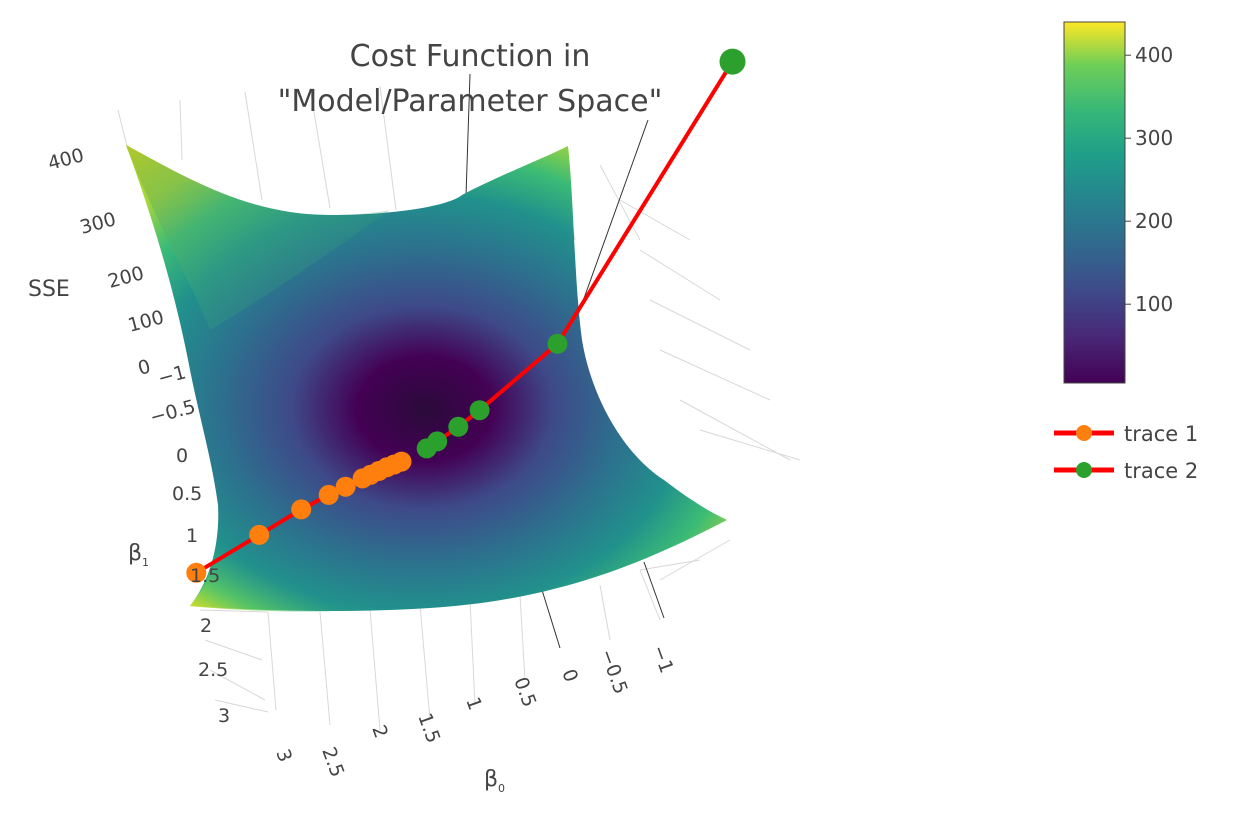 The image size is (1248, 824). Describe the element at coordinates (1154, 138) in the screenshot. I see `colorbar-tick-label: 300` at that location.